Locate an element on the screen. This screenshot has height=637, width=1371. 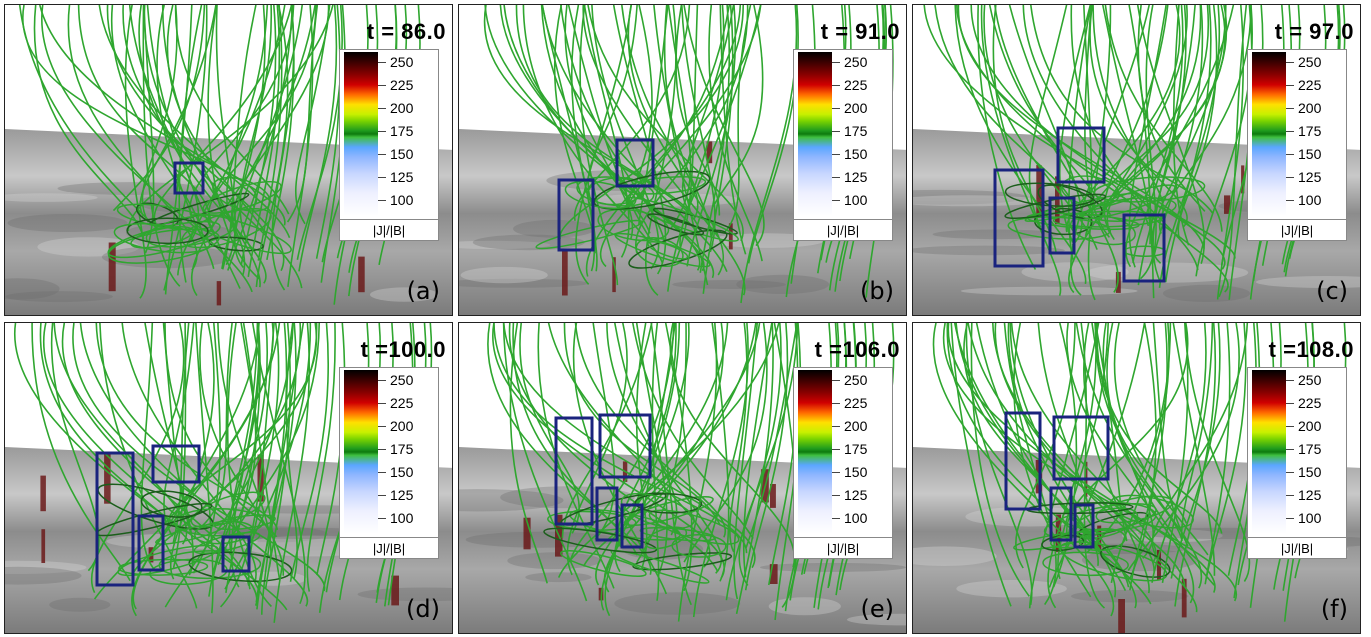
panel-letter: (d) is located at coordinates (423, 609).